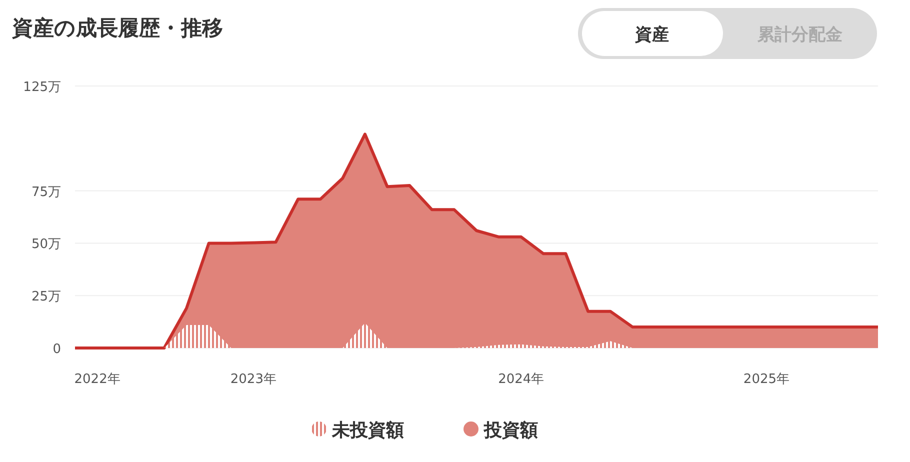 This screenshot has height=462, width=910. What do you see at coordinates (42, 87) in the screenshot?
I see `y-tick-label: 125万` at bounding box center [42, 87].